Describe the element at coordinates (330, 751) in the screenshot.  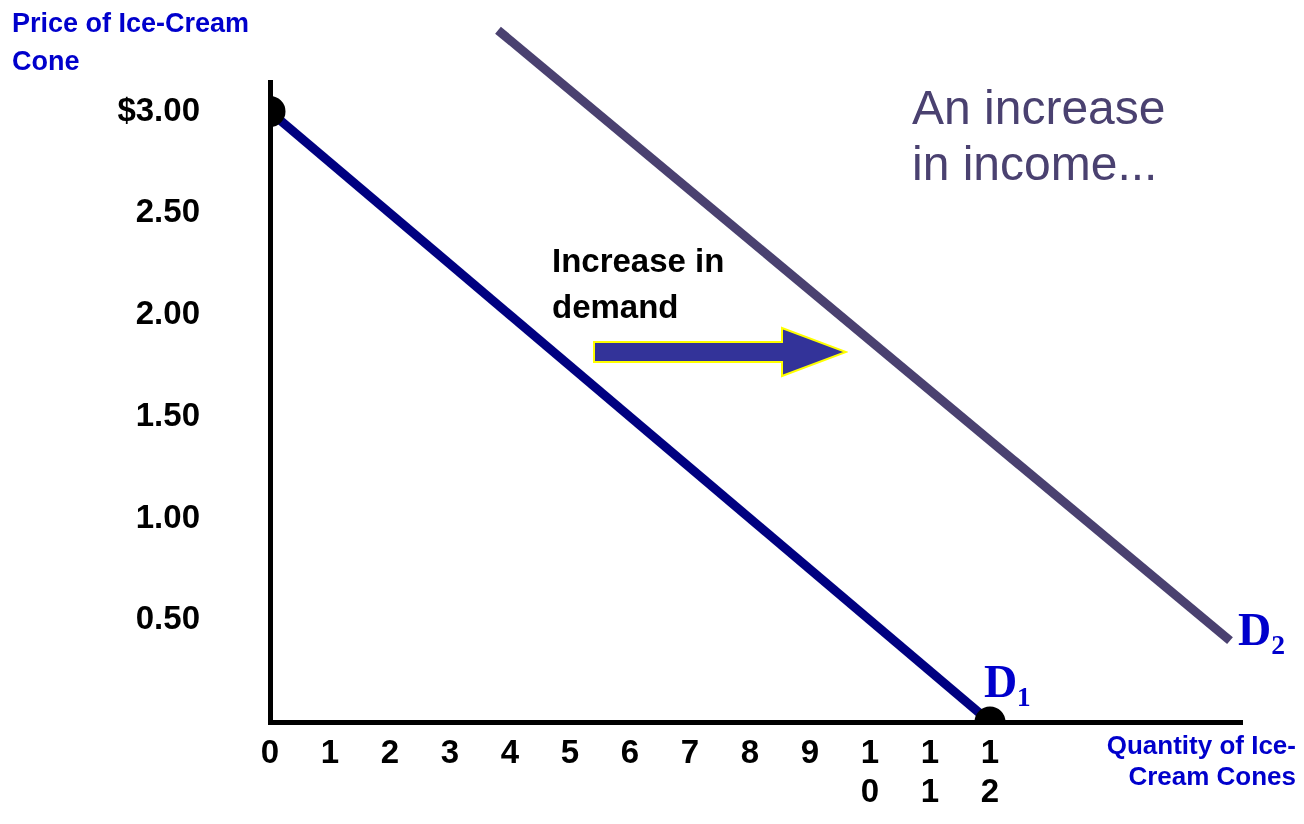
I see `x-tick-label: 1` at that location.